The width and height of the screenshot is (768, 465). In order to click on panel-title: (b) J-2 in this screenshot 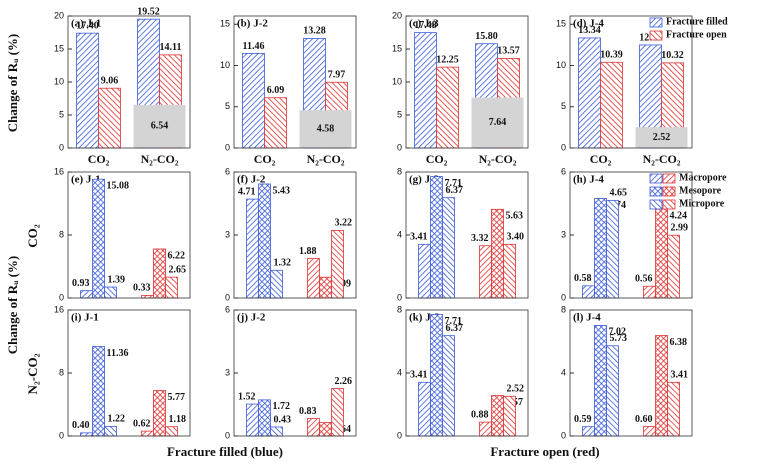, I will do `click(252, 24)`.